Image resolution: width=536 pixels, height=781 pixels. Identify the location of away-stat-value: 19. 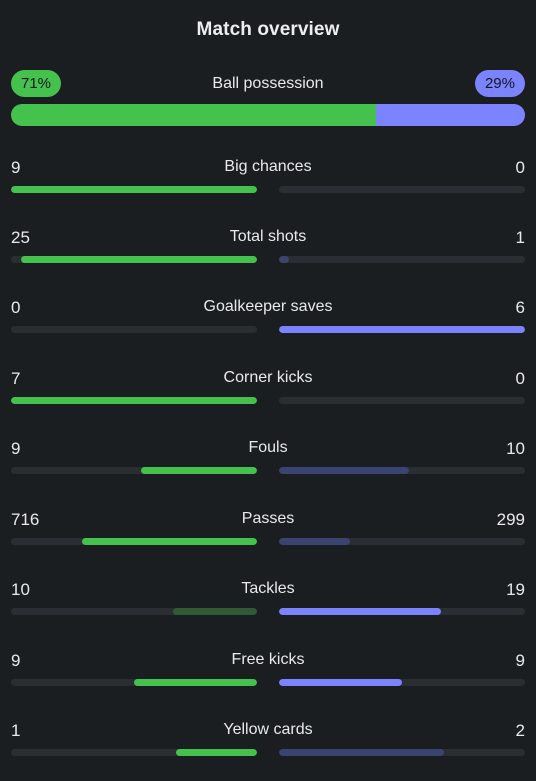
(515, 589).